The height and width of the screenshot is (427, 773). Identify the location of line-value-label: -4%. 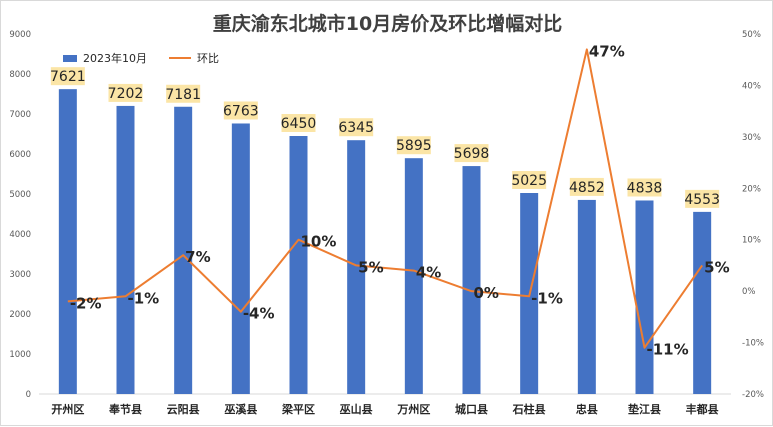
(259, 314).